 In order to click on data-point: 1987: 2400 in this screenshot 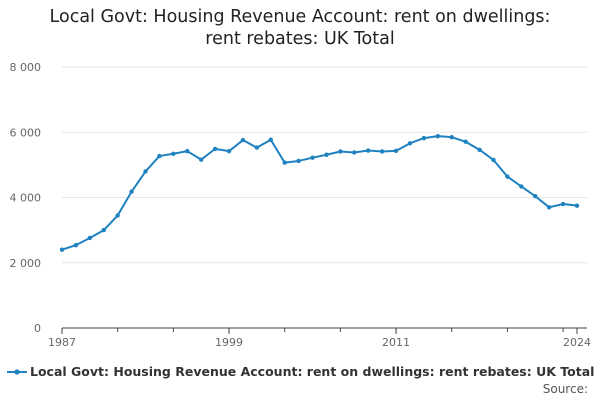, I will do `click(62, 249)`.